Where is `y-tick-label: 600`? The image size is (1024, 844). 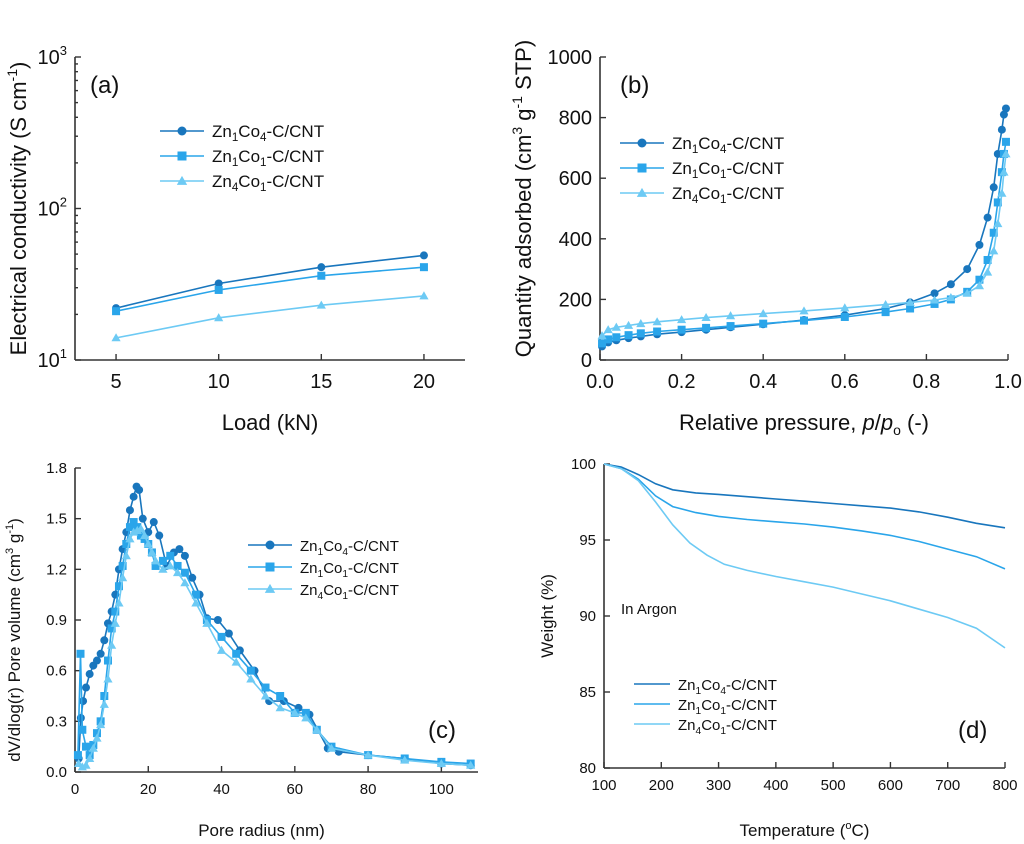
y-tick-label: 600 is located at coordinates (575, 179).